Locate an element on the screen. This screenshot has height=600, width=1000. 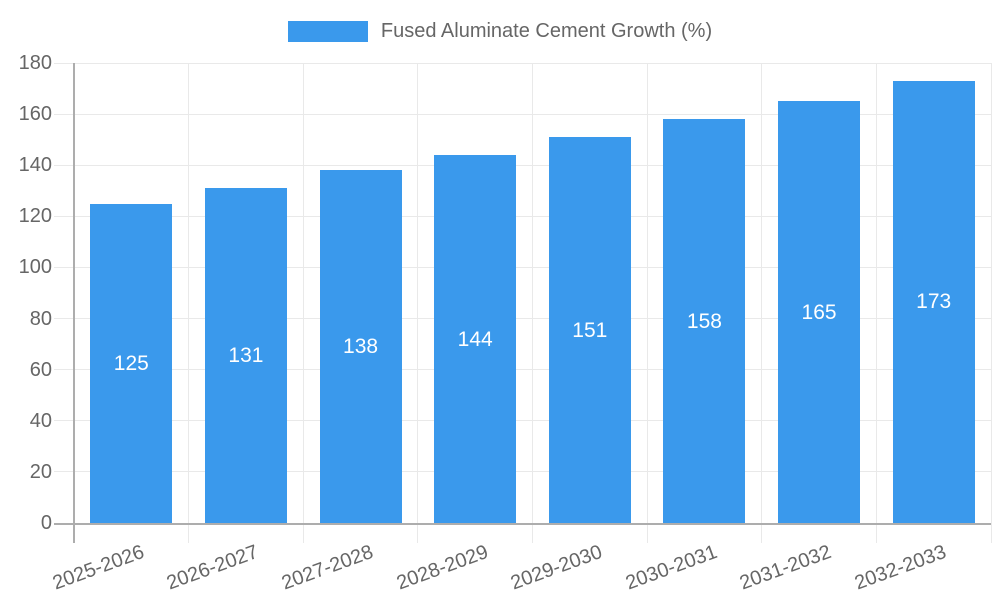
bar-value-label: 125 is located at coordinates (131, 363).